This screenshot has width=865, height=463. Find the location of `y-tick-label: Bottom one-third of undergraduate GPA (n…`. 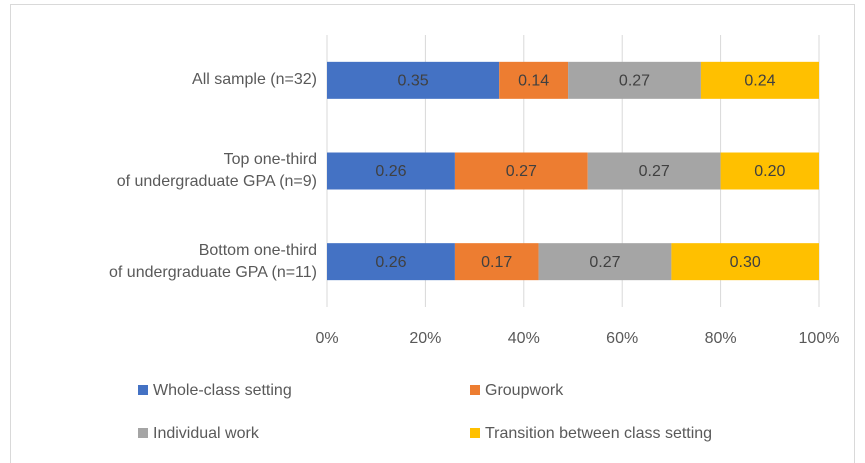

y-tick-label: Bottom one-third of undergraduate GPA (n… is located at coordinates (213, 261).